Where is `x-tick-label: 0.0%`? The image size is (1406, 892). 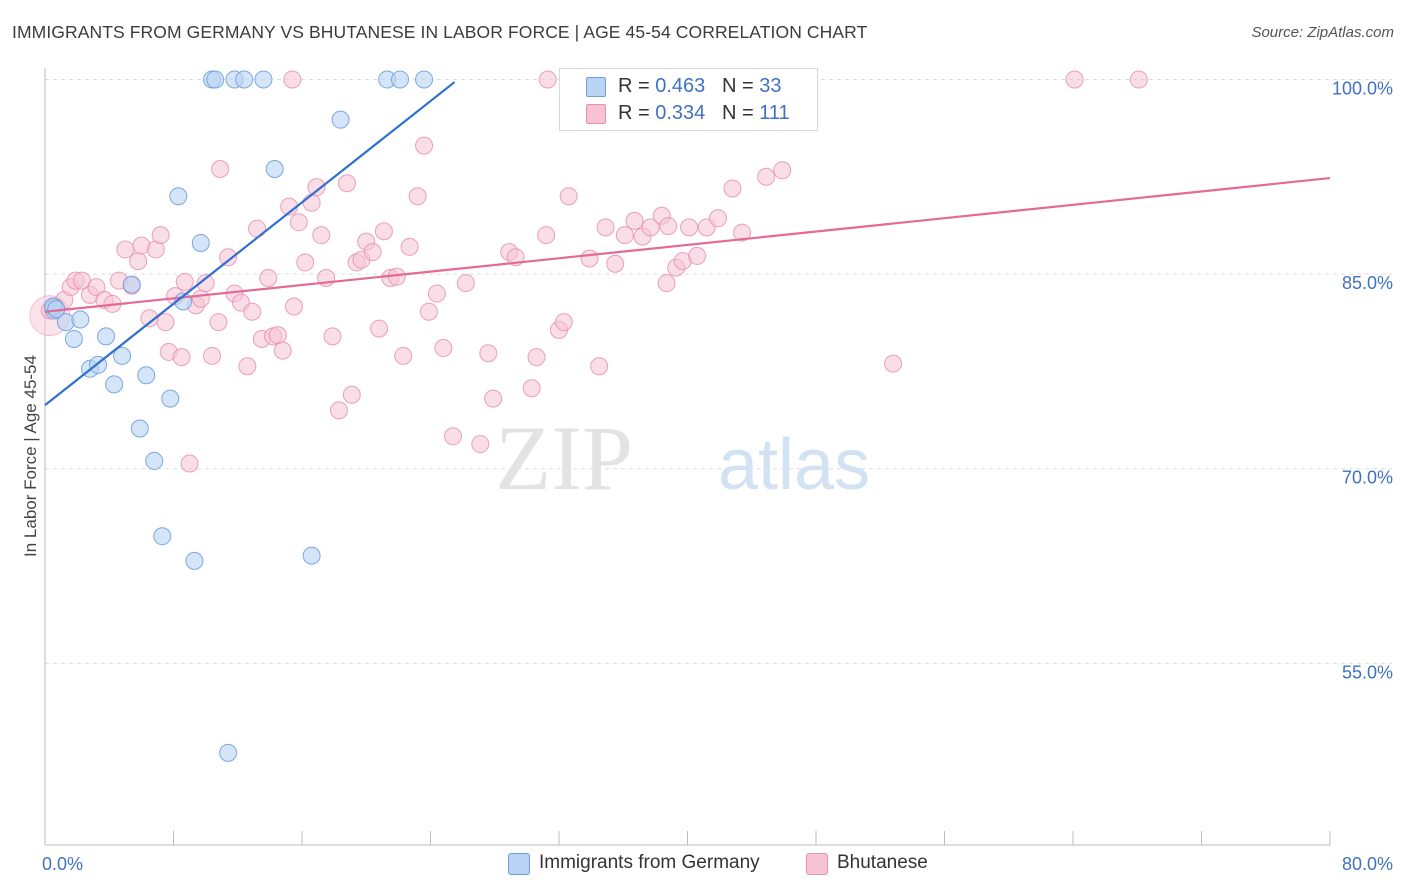 x-tick-label: 0.0% is located at coordinates (62, 864).